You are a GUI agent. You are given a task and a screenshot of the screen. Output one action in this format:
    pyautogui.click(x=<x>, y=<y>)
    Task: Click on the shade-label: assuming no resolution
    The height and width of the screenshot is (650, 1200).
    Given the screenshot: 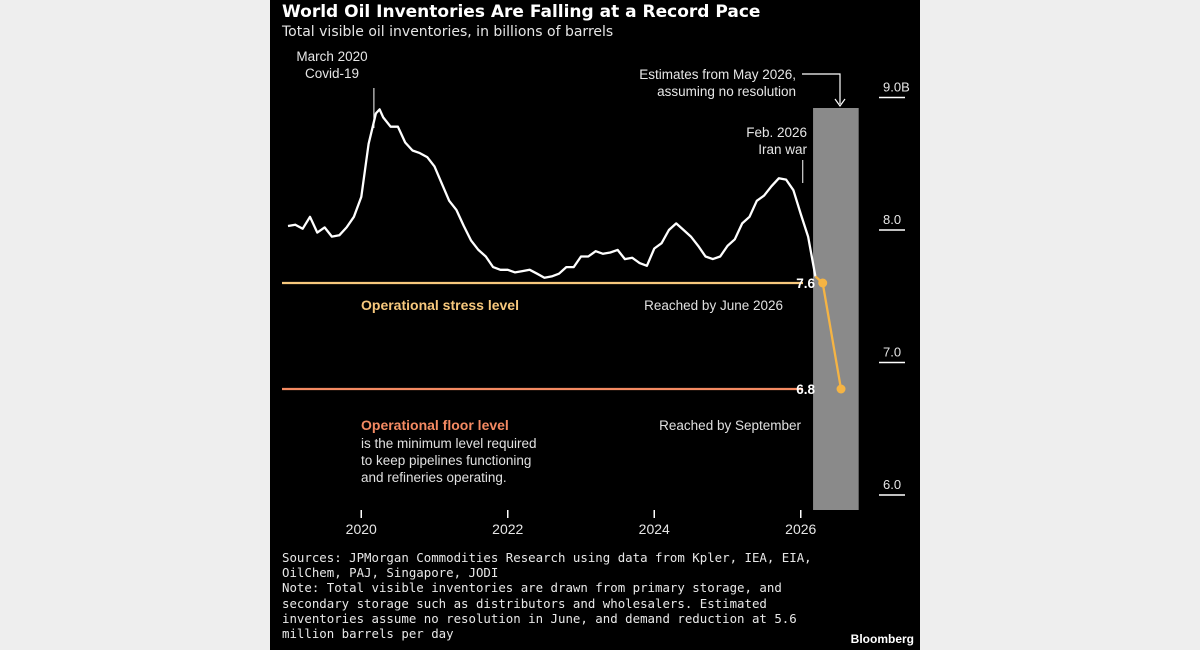 What is the action you would take?
    pyautogui.click(x=726, y=91)
    